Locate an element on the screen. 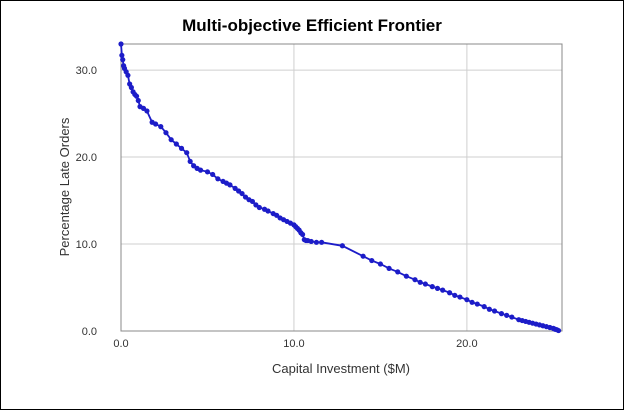 The height and width of the screenshot is (410, 624). y-tick-label: 0.0 is located at coordinates (89, 332).